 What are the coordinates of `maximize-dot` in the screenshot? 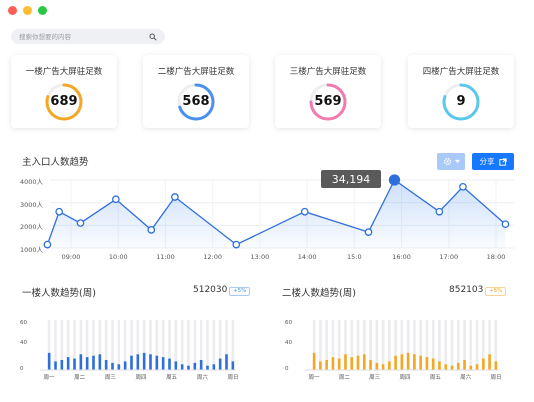 It's located at (42, 10).